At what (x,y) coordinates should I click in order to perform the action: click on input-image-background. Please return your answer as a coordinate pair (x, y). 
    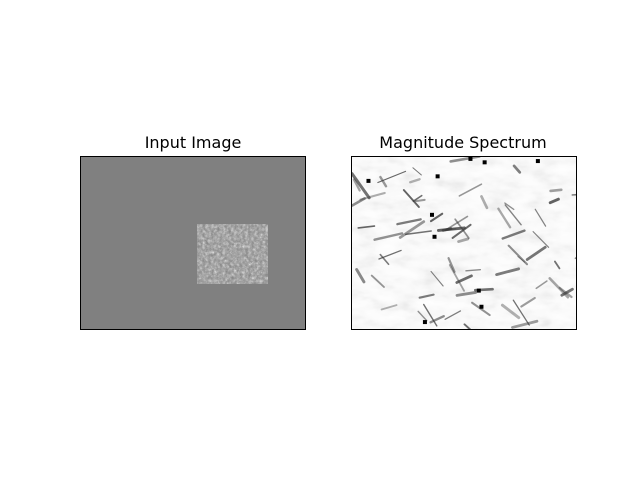
    Looking at the image, I should click on (192, 242).